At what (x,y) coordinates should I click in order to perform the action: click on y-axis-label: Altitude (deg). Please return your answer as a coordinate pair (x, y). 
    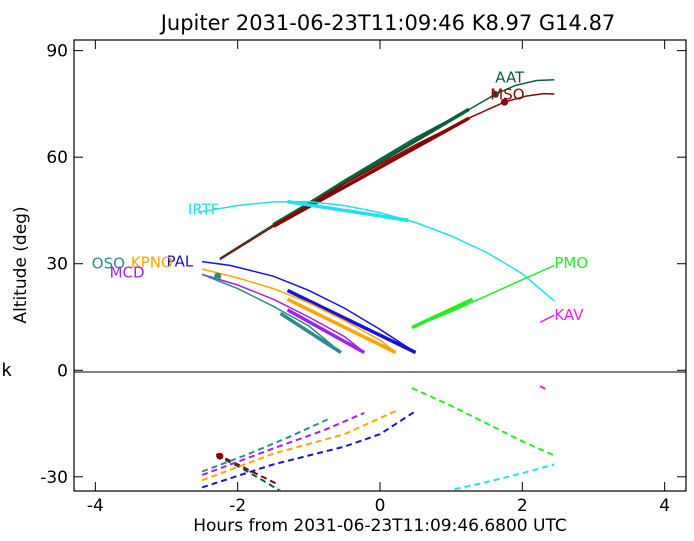
    Looking at the image, I should click on (21, 264).